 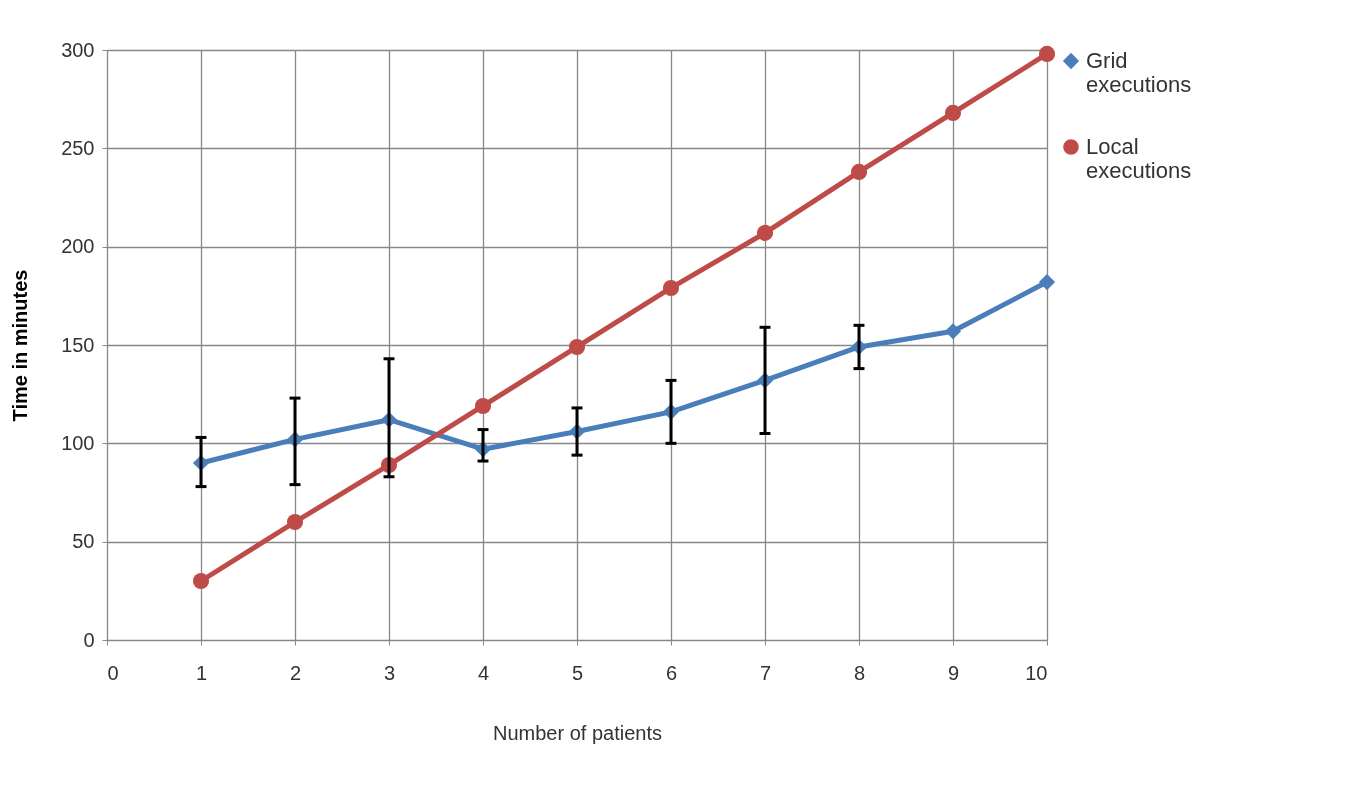 What do you see at coordinates (89, 639) in the screenshot?
I see `y-tick-label: 0` at bounding box center [89, 639].